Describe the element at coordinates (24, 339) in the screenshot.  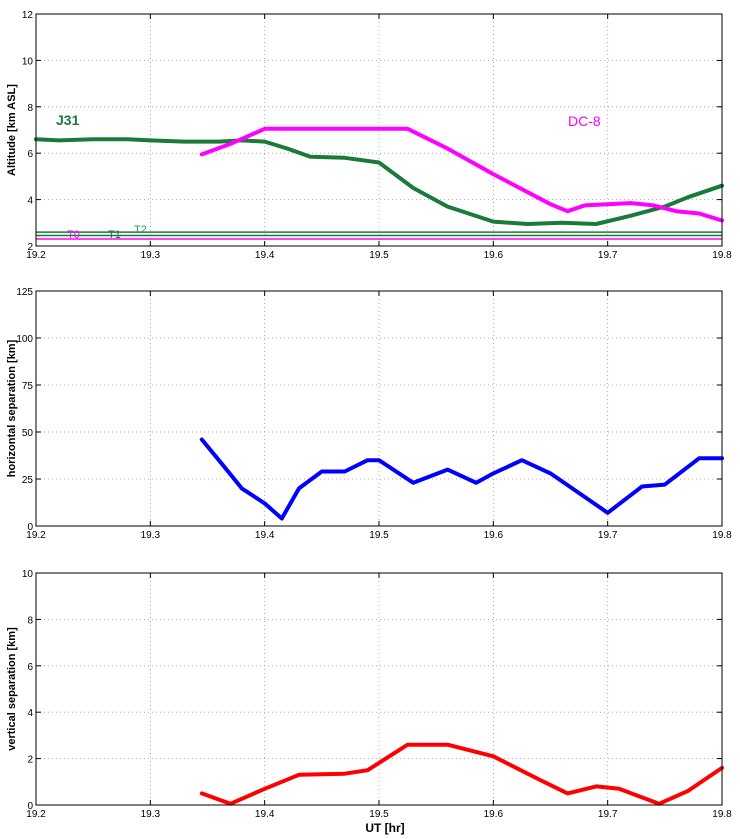
I see `y-tick-label: 100` at that location.